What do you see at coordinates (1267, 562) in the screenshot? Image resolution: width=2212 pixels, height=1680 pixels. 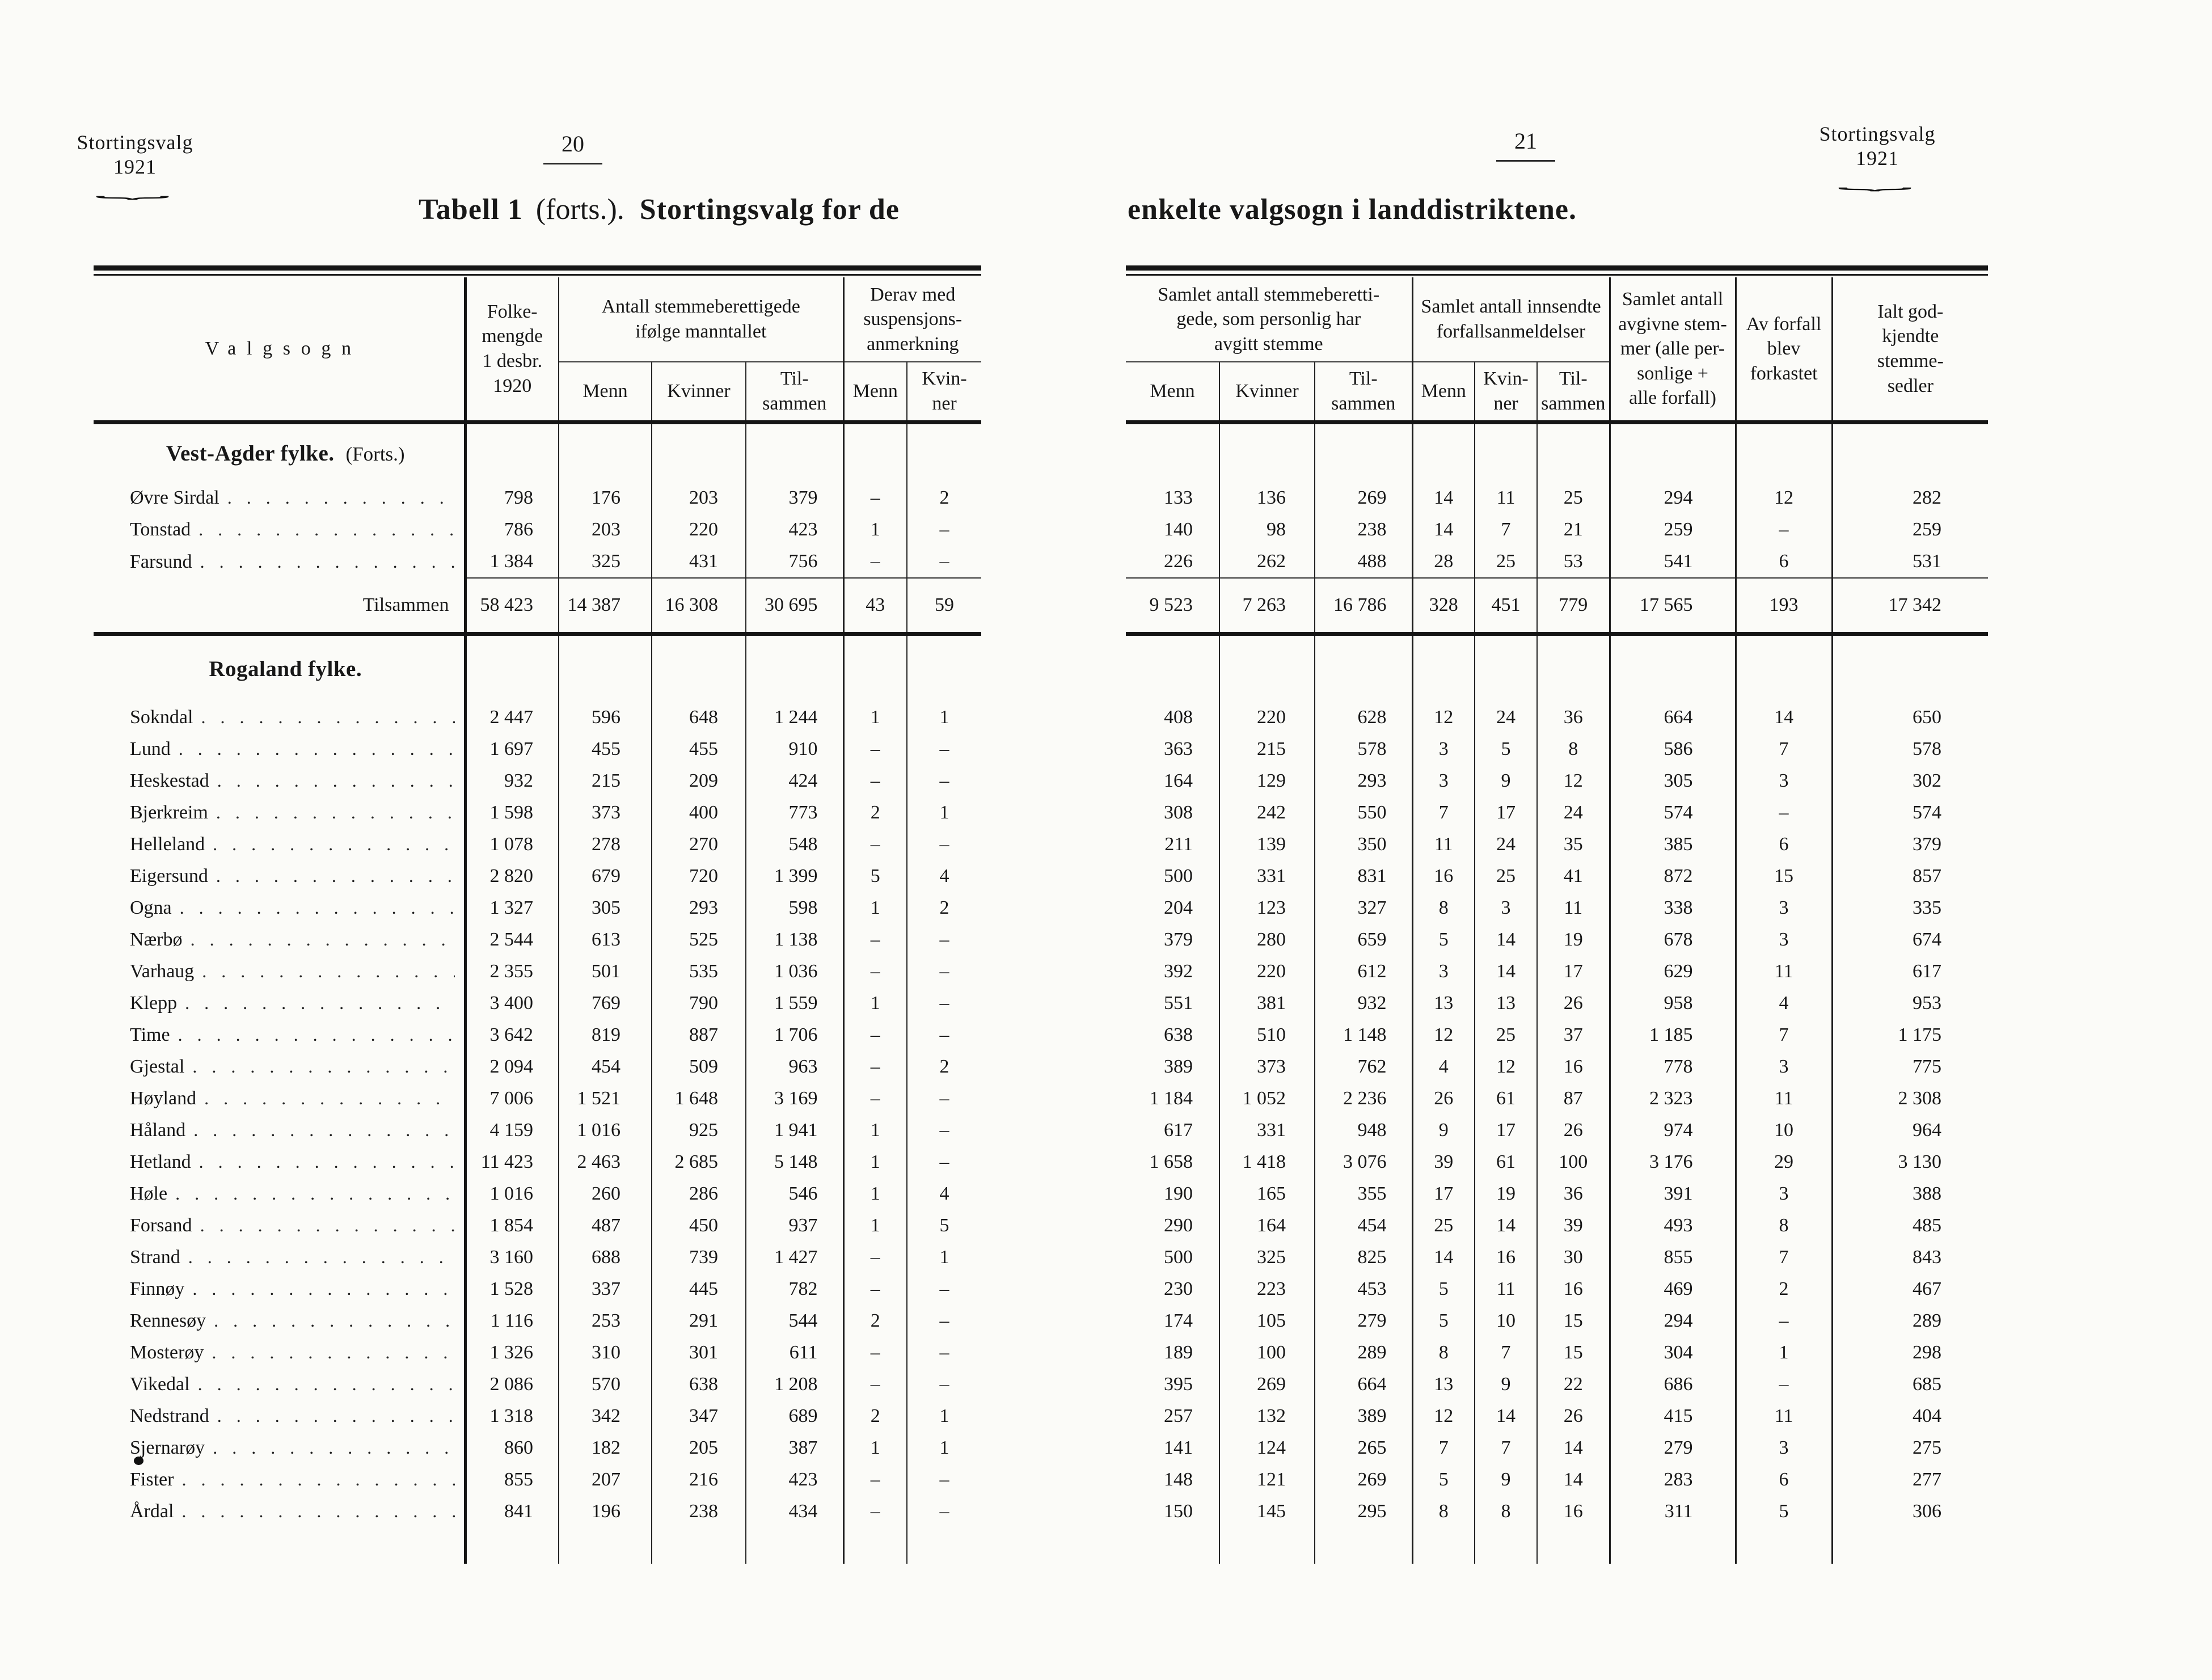 I see `cell-value: 262` at bounding box center [1267, 562].